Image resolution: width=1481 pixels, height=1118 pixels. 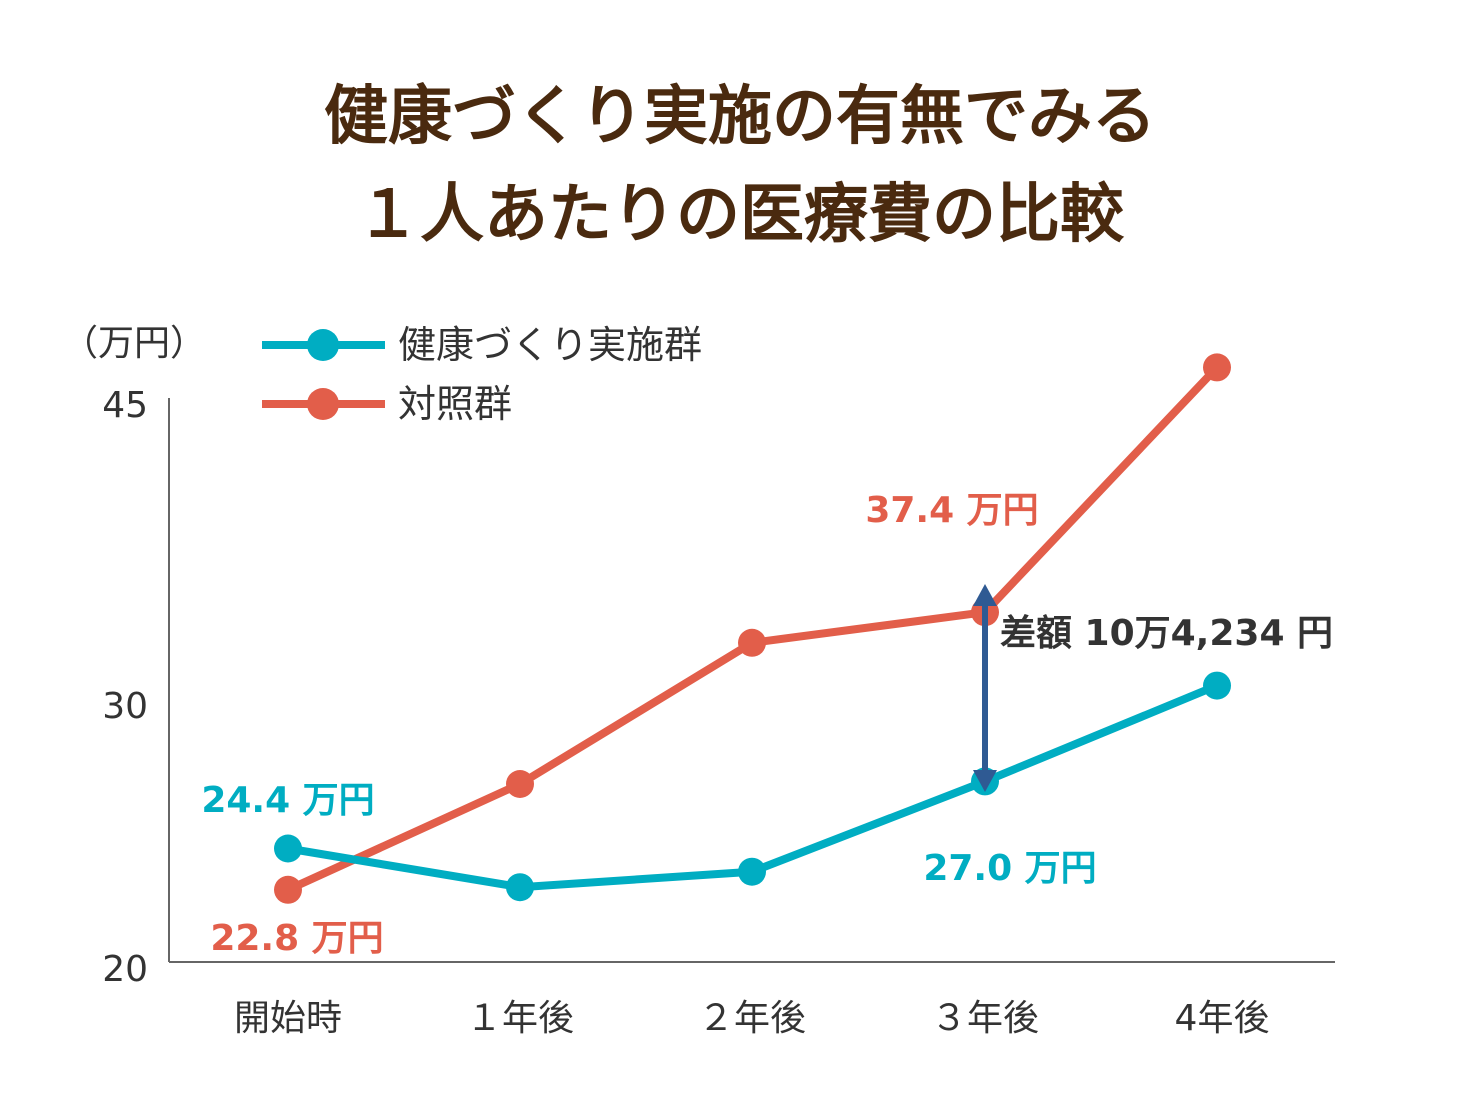 I want to click on y-tick-label-20: 20, so click(x=125, y=969).